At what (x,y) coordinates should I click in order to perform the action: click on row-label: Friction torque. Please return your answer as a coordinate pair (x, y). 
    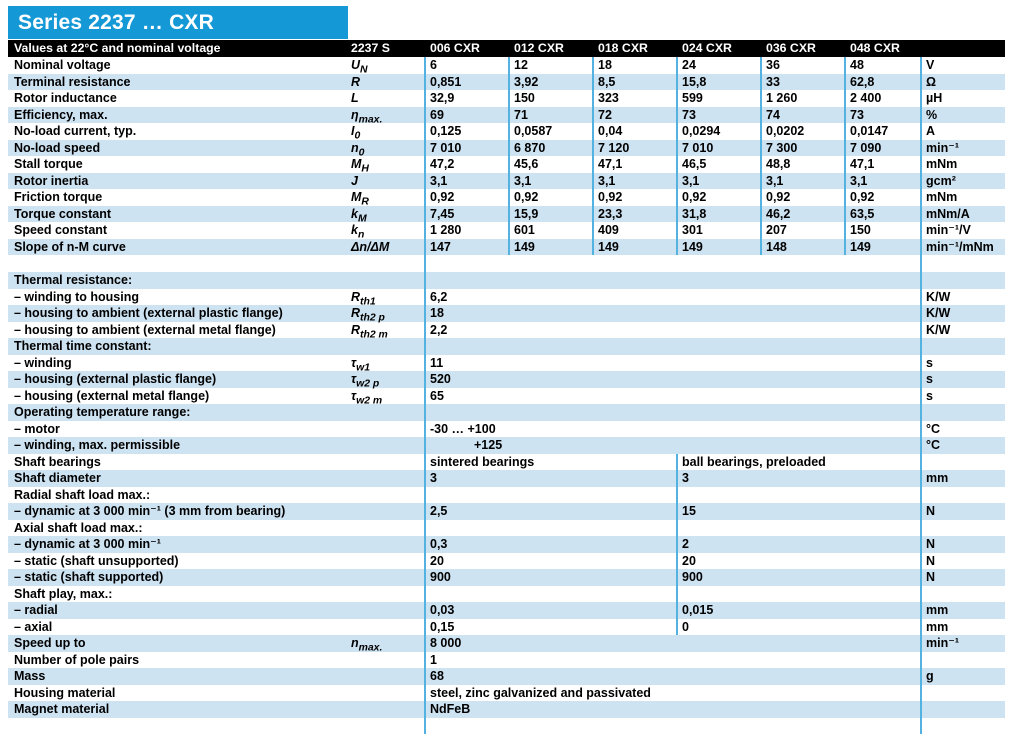
    Looking at the image, I should click on (58, 197).